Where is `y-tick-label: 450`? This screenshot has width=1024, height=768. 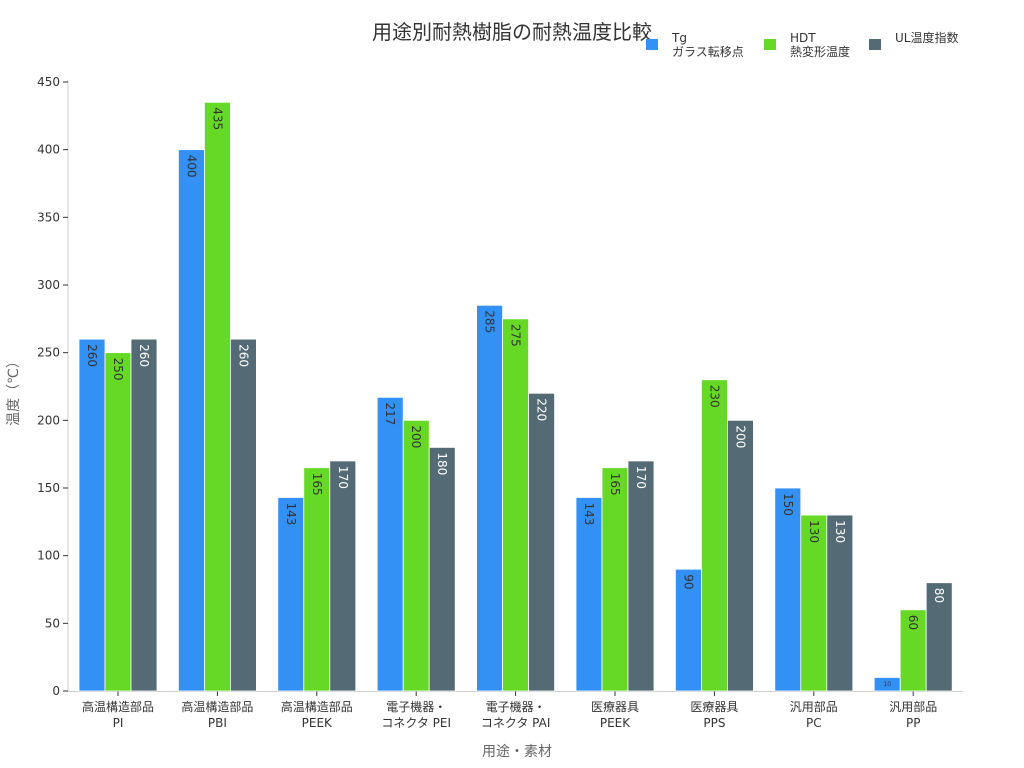 y-tick-label: 450 is located at coordinates (48, 82).